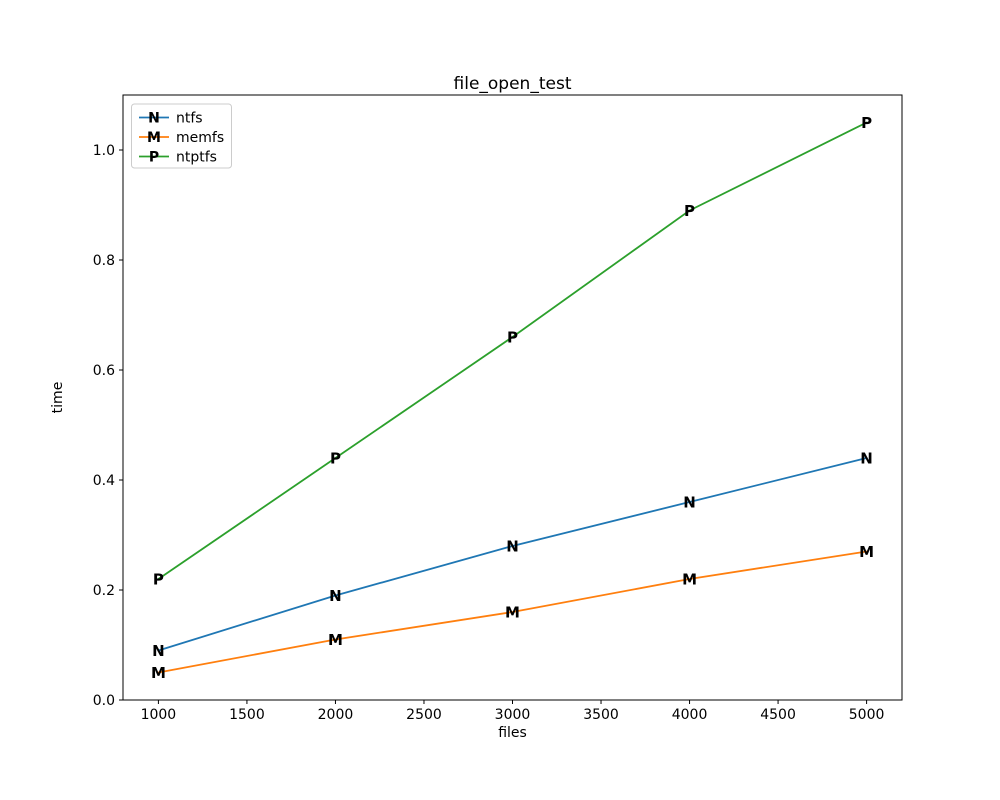 The height and width of the screenshot is (800, 1000). Describe the element at coordinates (108, 426) in the screenshot. I see `y-axis: 0.0 0.2 0.4 0.6 0.8 1.0` at that location.